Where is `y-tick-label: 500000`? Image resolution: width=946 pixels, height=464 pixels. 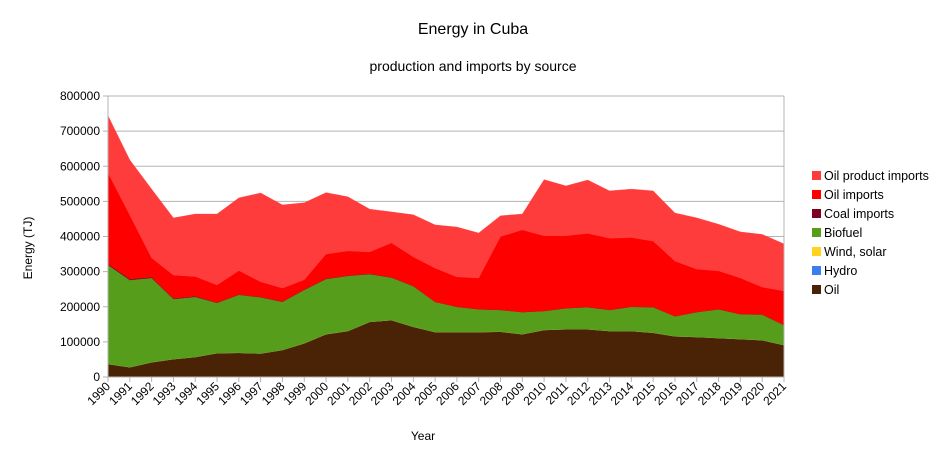 y-tick-label: 500000 is located at coordinates (80, 201).